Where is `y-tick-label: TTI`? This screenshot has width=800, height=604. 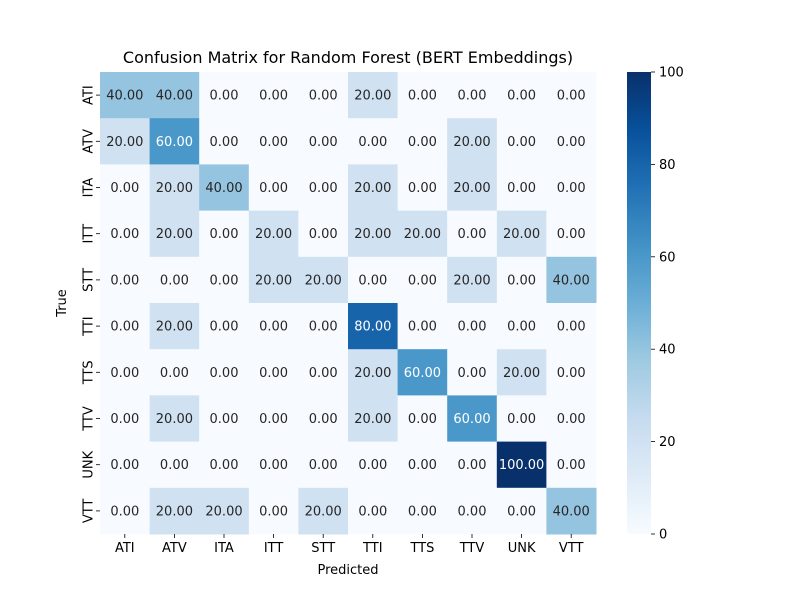
y-tick-label: TTI is located at coordinates (89, 326).